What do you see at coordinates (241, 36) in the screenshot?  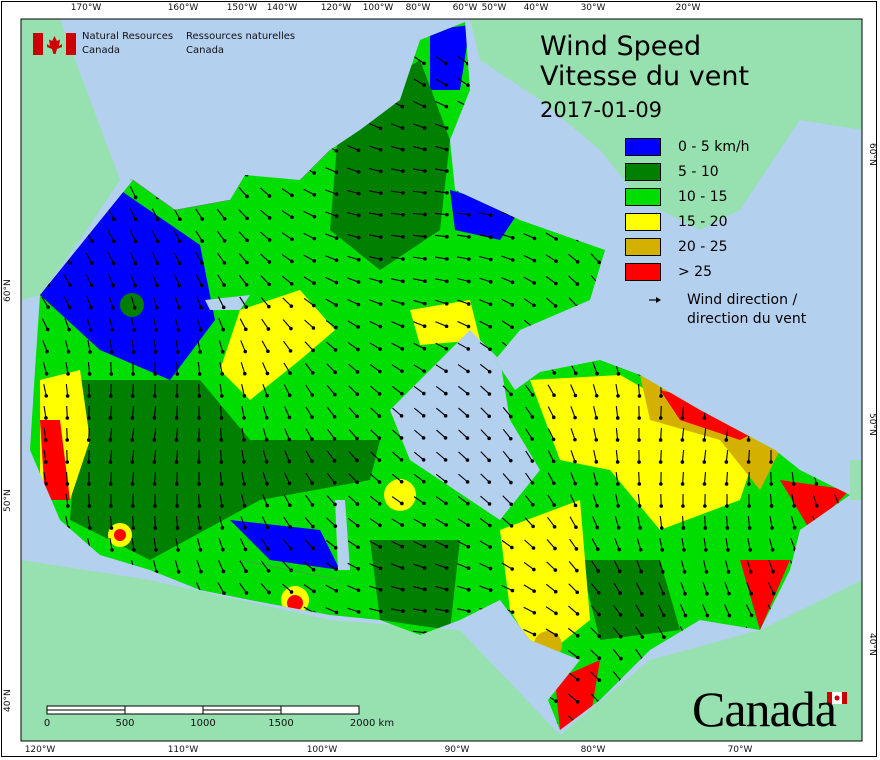 I see `org-fr-line1: Ressources naturelles` at bounding box center [241, 36].